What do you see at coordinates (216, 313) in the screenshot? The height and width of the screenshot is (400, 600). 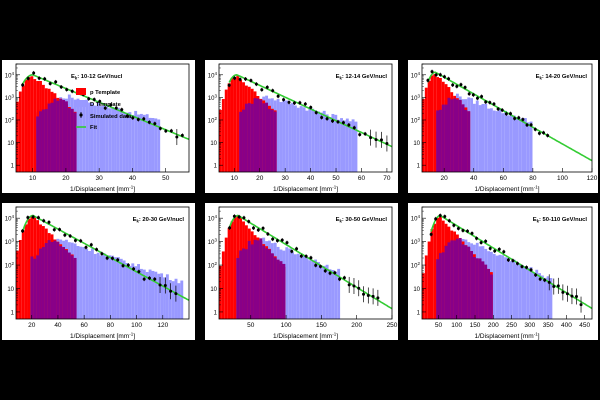 I see `y-tick-label: 1` at bounding box center [216, 313].